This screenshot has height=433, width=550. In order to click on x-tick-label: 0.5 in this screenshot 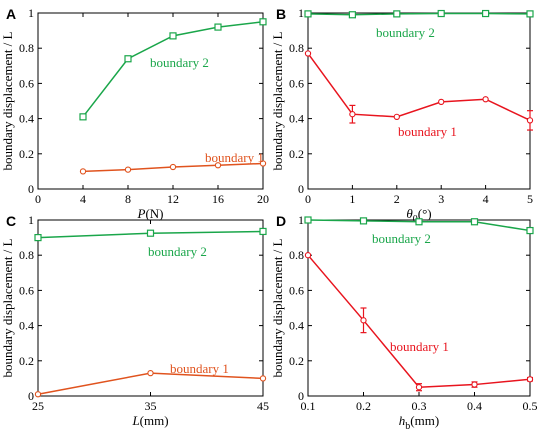, I will do `click(530, 406)`.